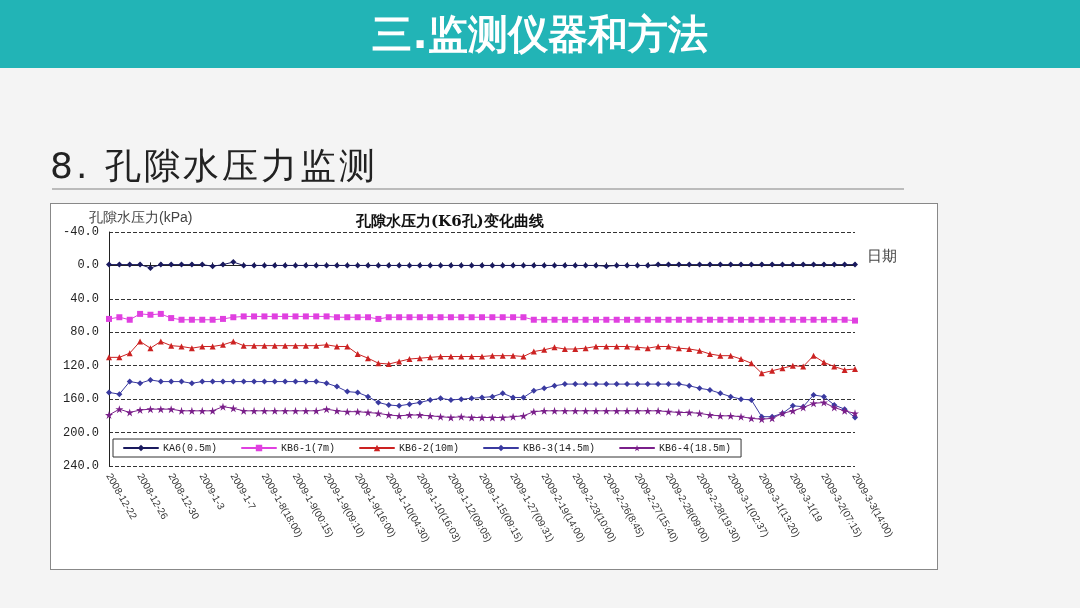 The height and width of the screenshot is (608, 1080). What do you see at coordinates (80, 232) in the screenshot?
I see `y-tick-label: -40.0` at bounding box center [80, 232].